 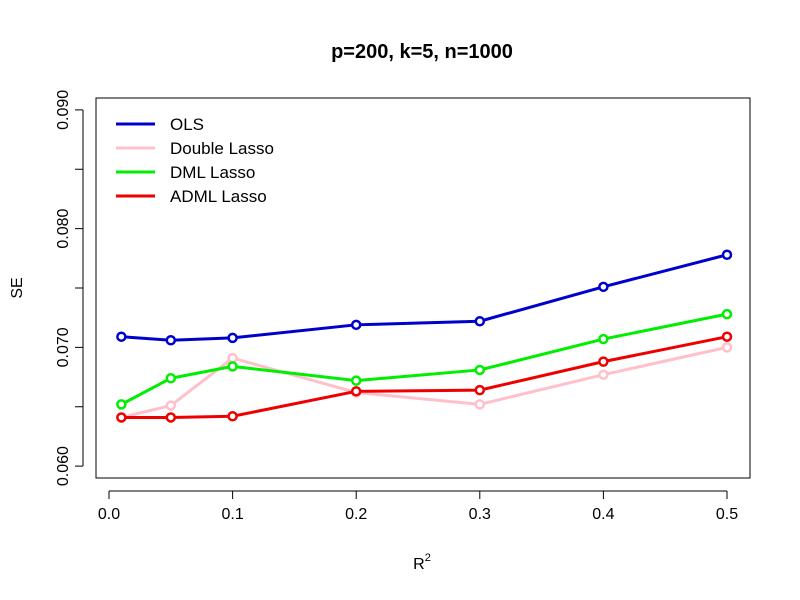 What do you see at coordinates (69, 288) in the screenshot?
I see `y-axis: 0.060 0.070 0.080 0.090` at bounding box center [69, 288].